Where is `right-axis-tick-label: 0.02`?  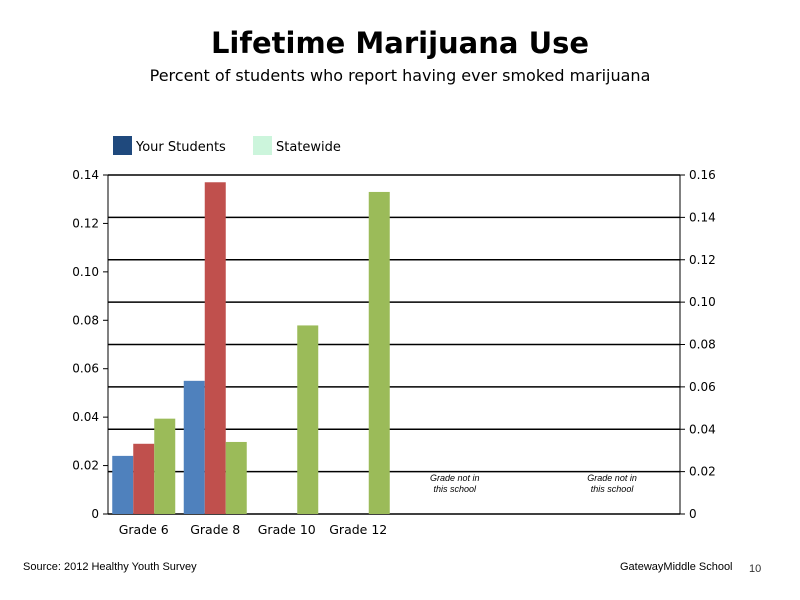 right-axis-tick-label: 0.02 is located at coordinates (702, 472).